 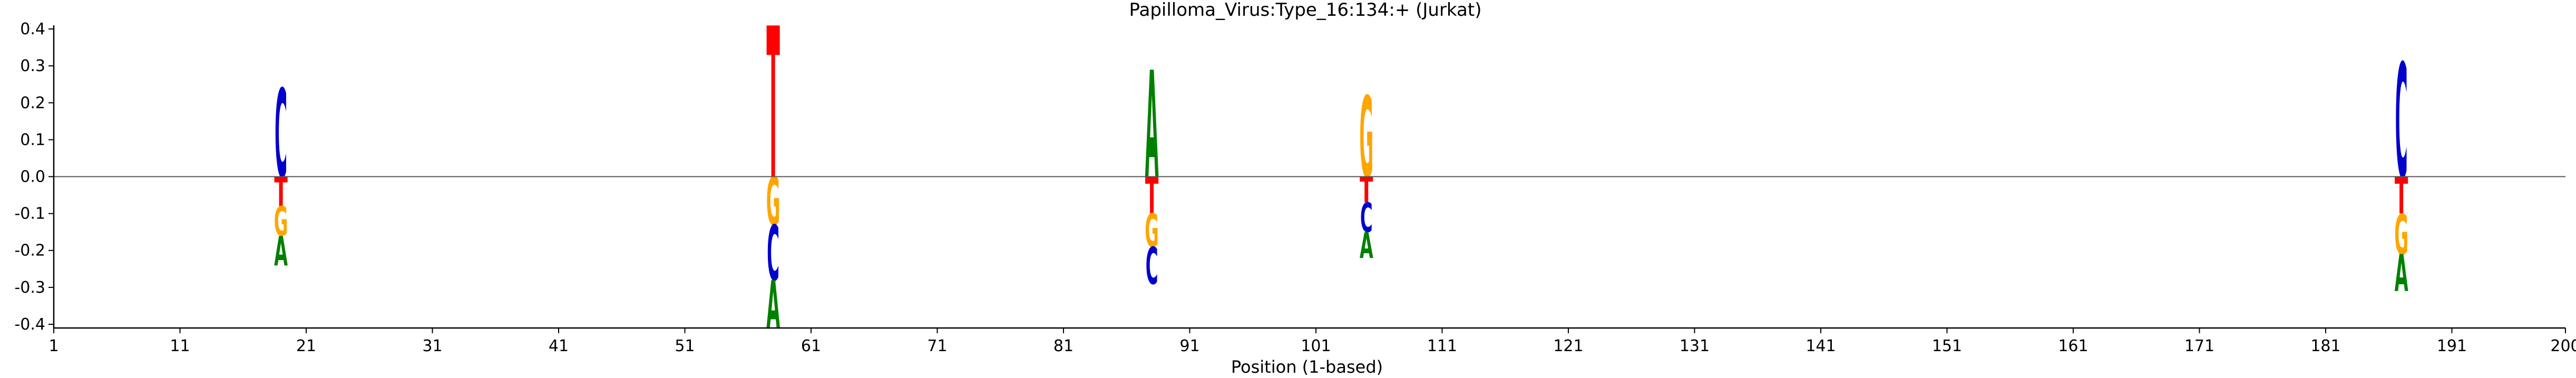 What do you see at coordinates (32, 140) in the screenshot?
I see `y-tick-label: 0.1` at bounding box center [32, 140].